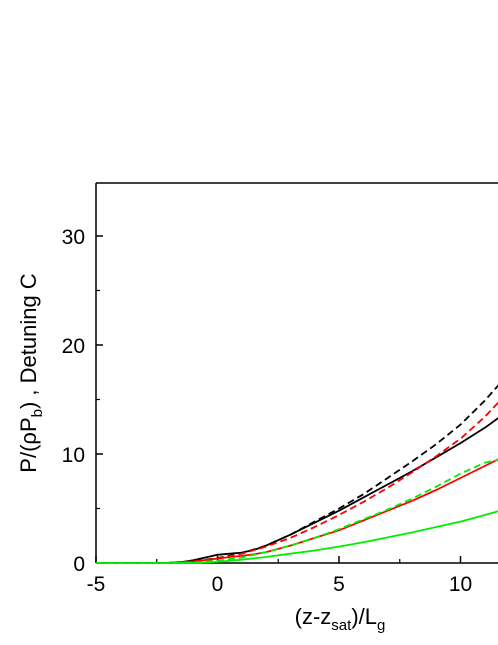  What do you see at coordinates (313, 616) in the screenshot?
I see `x-axis-label-main: (z-z` at bounding box center [313, 616].